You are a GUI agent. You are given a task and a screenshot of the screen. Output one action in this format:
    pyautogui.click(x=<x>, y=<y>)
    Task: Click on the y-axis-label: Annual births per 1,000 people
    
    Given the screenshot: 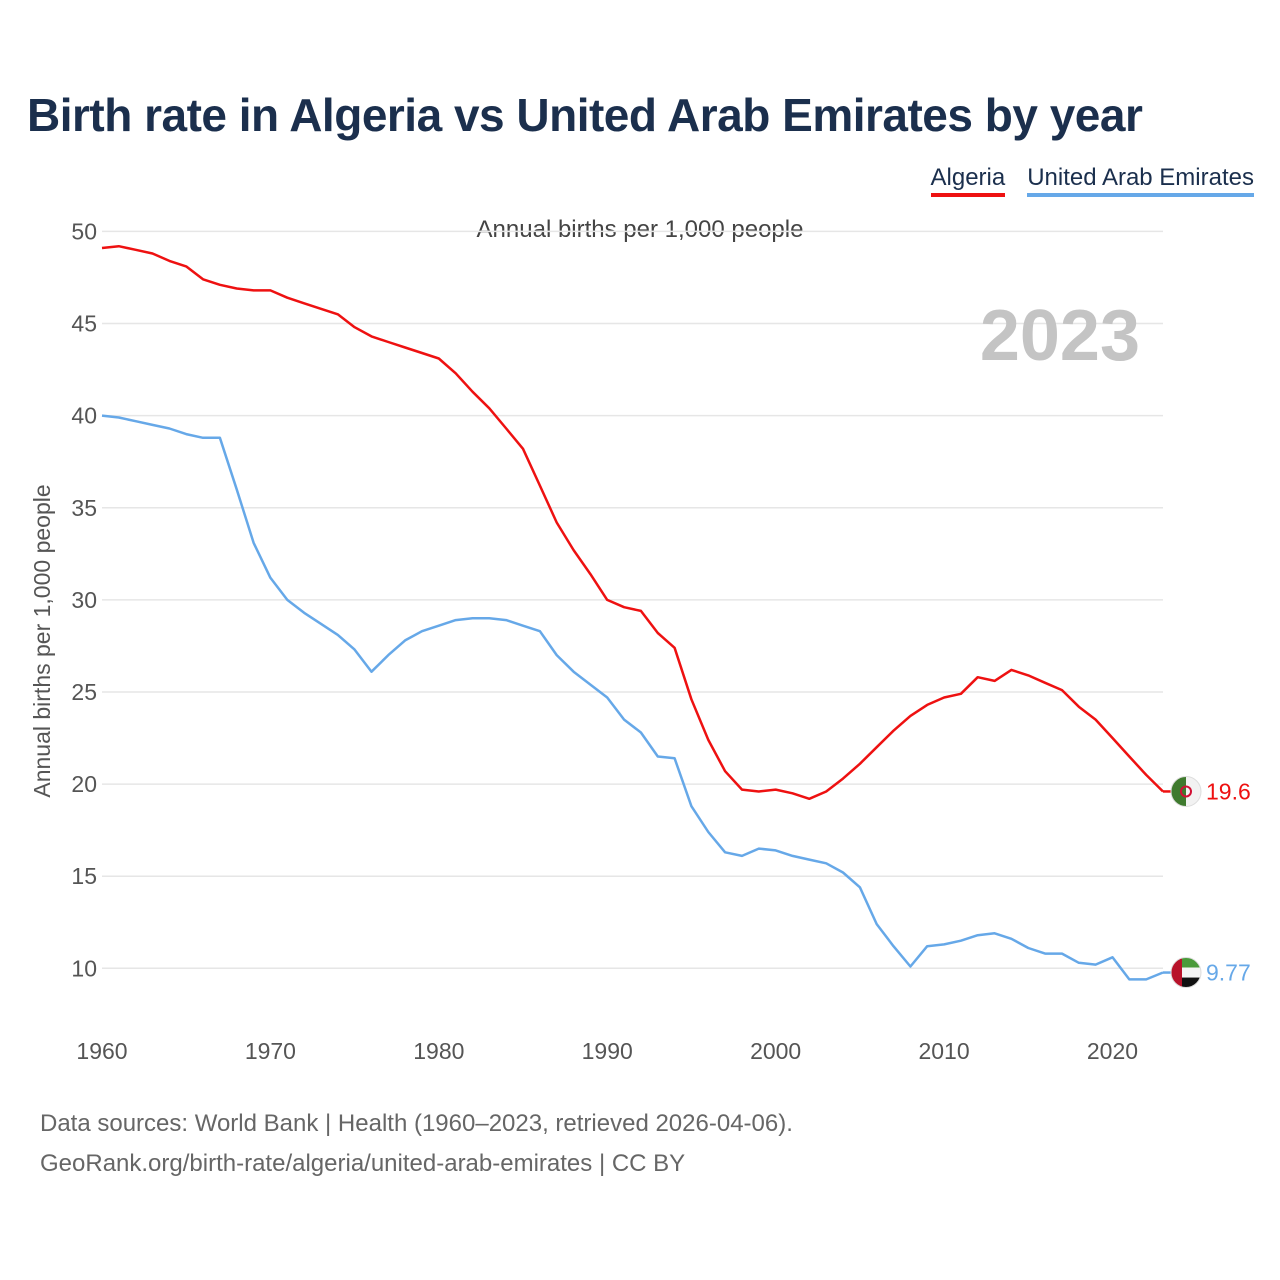 What is the action you would take?
    pyautogui.click(x=42, y=640)
    